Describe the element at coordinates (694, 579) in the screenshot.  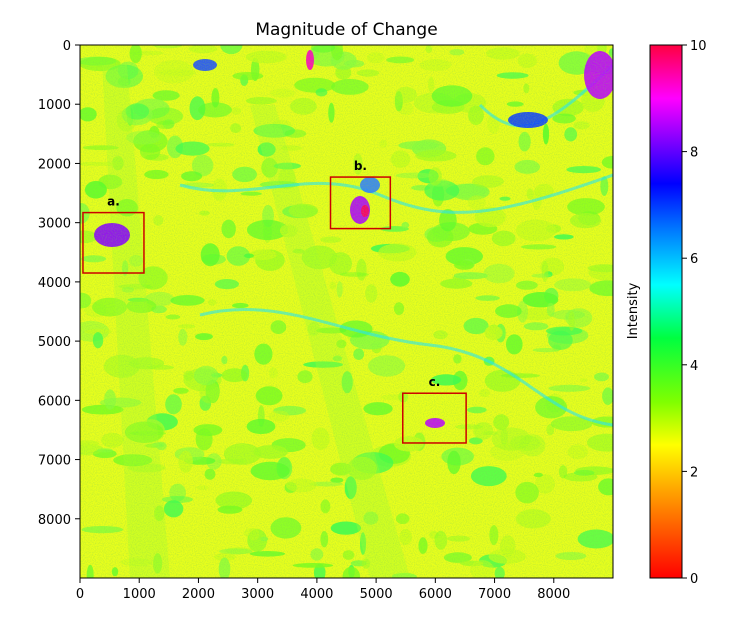
I see `colorbar-tick-label: 0` at that location.